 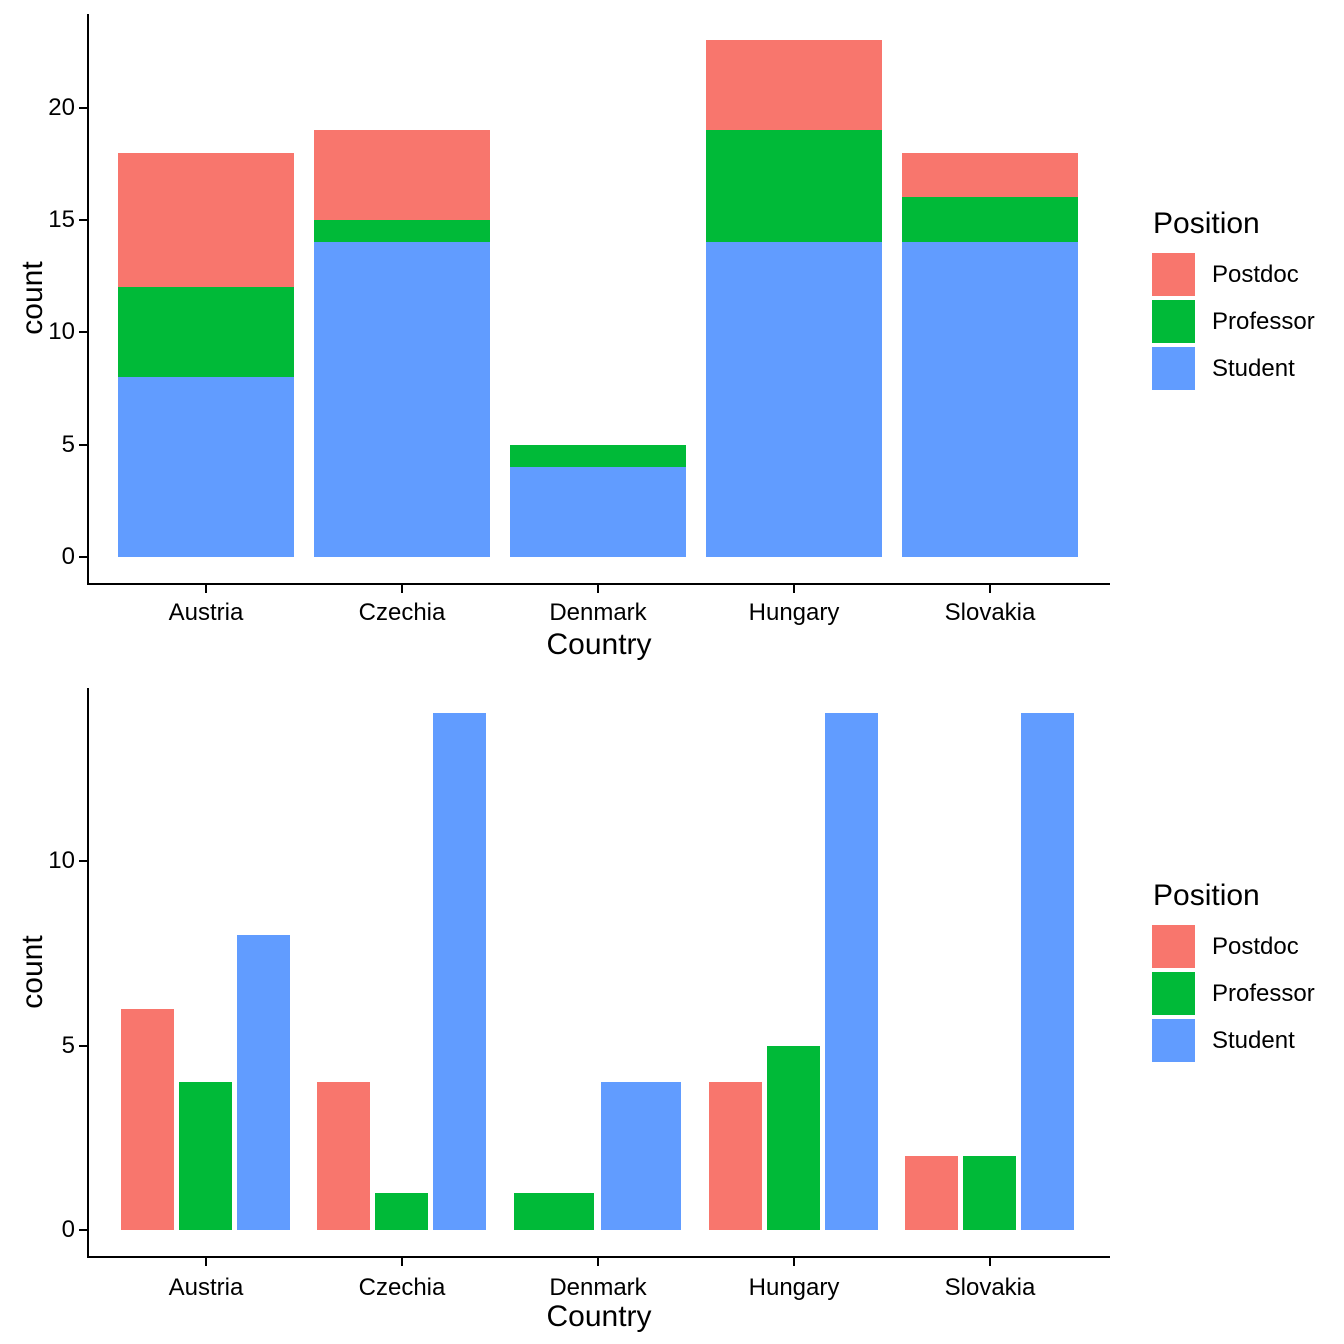 I want to click on y-tick-label: 15, so click(x=61, y=219).